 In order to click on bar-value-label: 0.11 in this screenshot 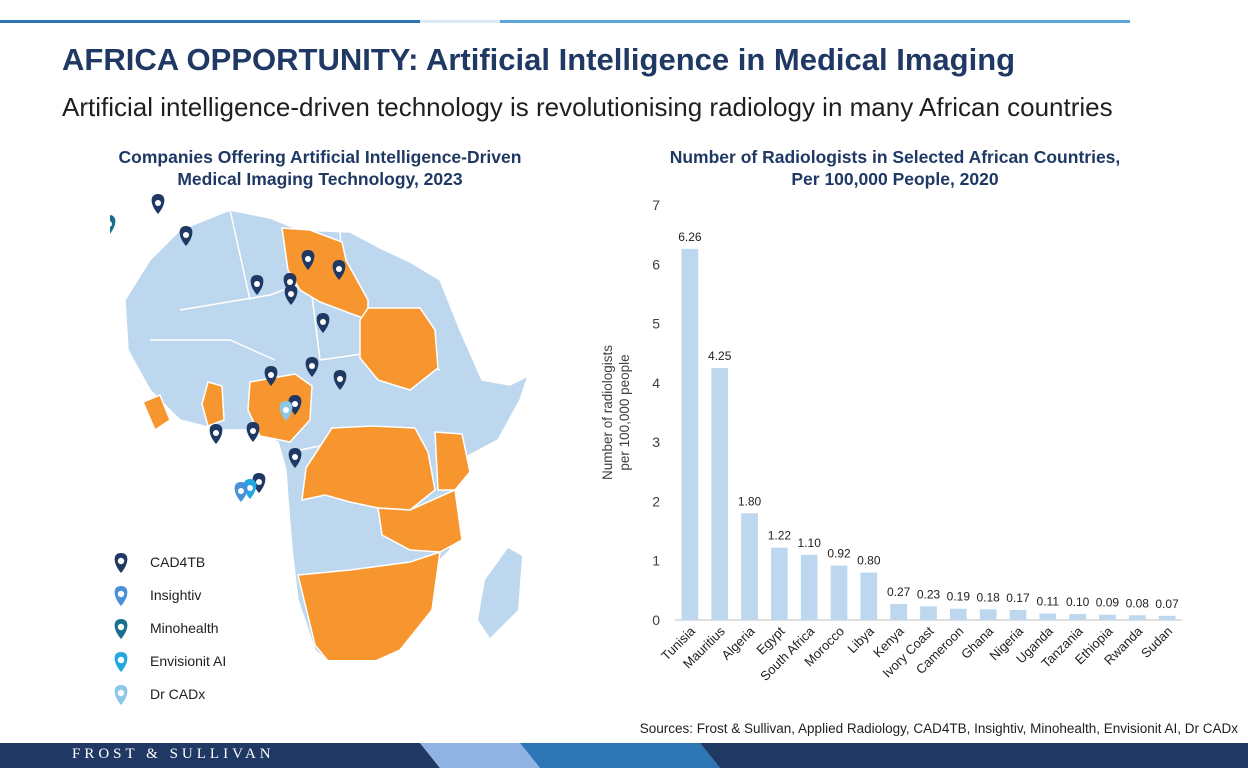, I will do `click(1048, 601)`.